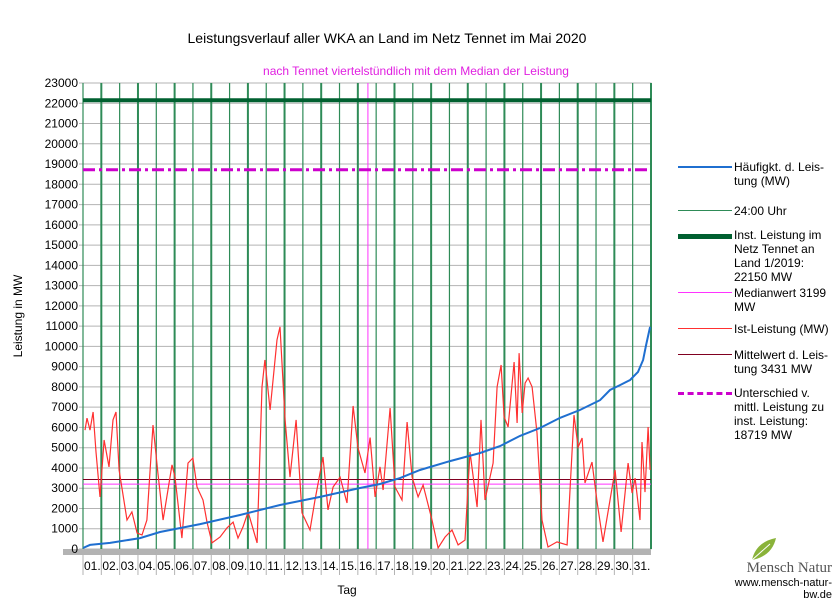 The width and height of the screenshot is (834, 600). What do you see at coordinates (568, 566) in the screenshot?
I see `x-tick-label: 27.` at bounding box center [568, 566].